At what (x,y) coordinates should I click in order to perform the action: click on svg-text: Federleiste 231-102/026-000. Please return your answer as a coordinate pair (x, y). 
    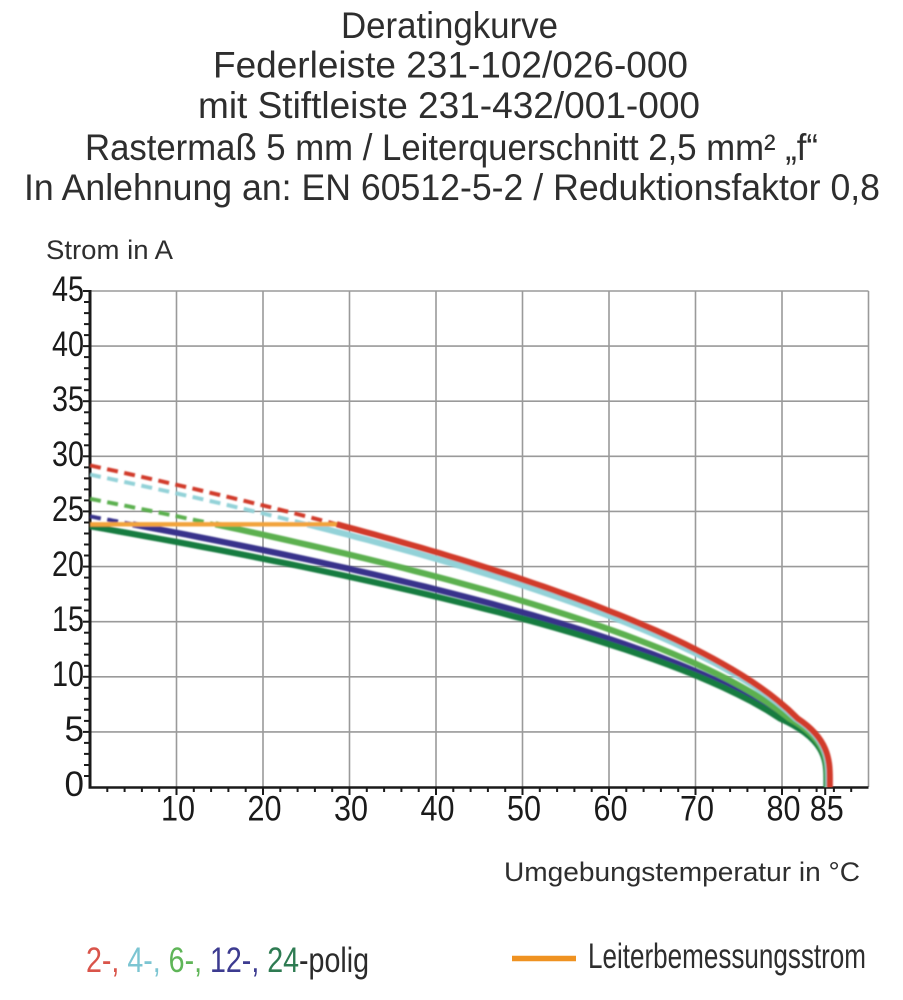
    Looking at the image, I should click on (450, 65).